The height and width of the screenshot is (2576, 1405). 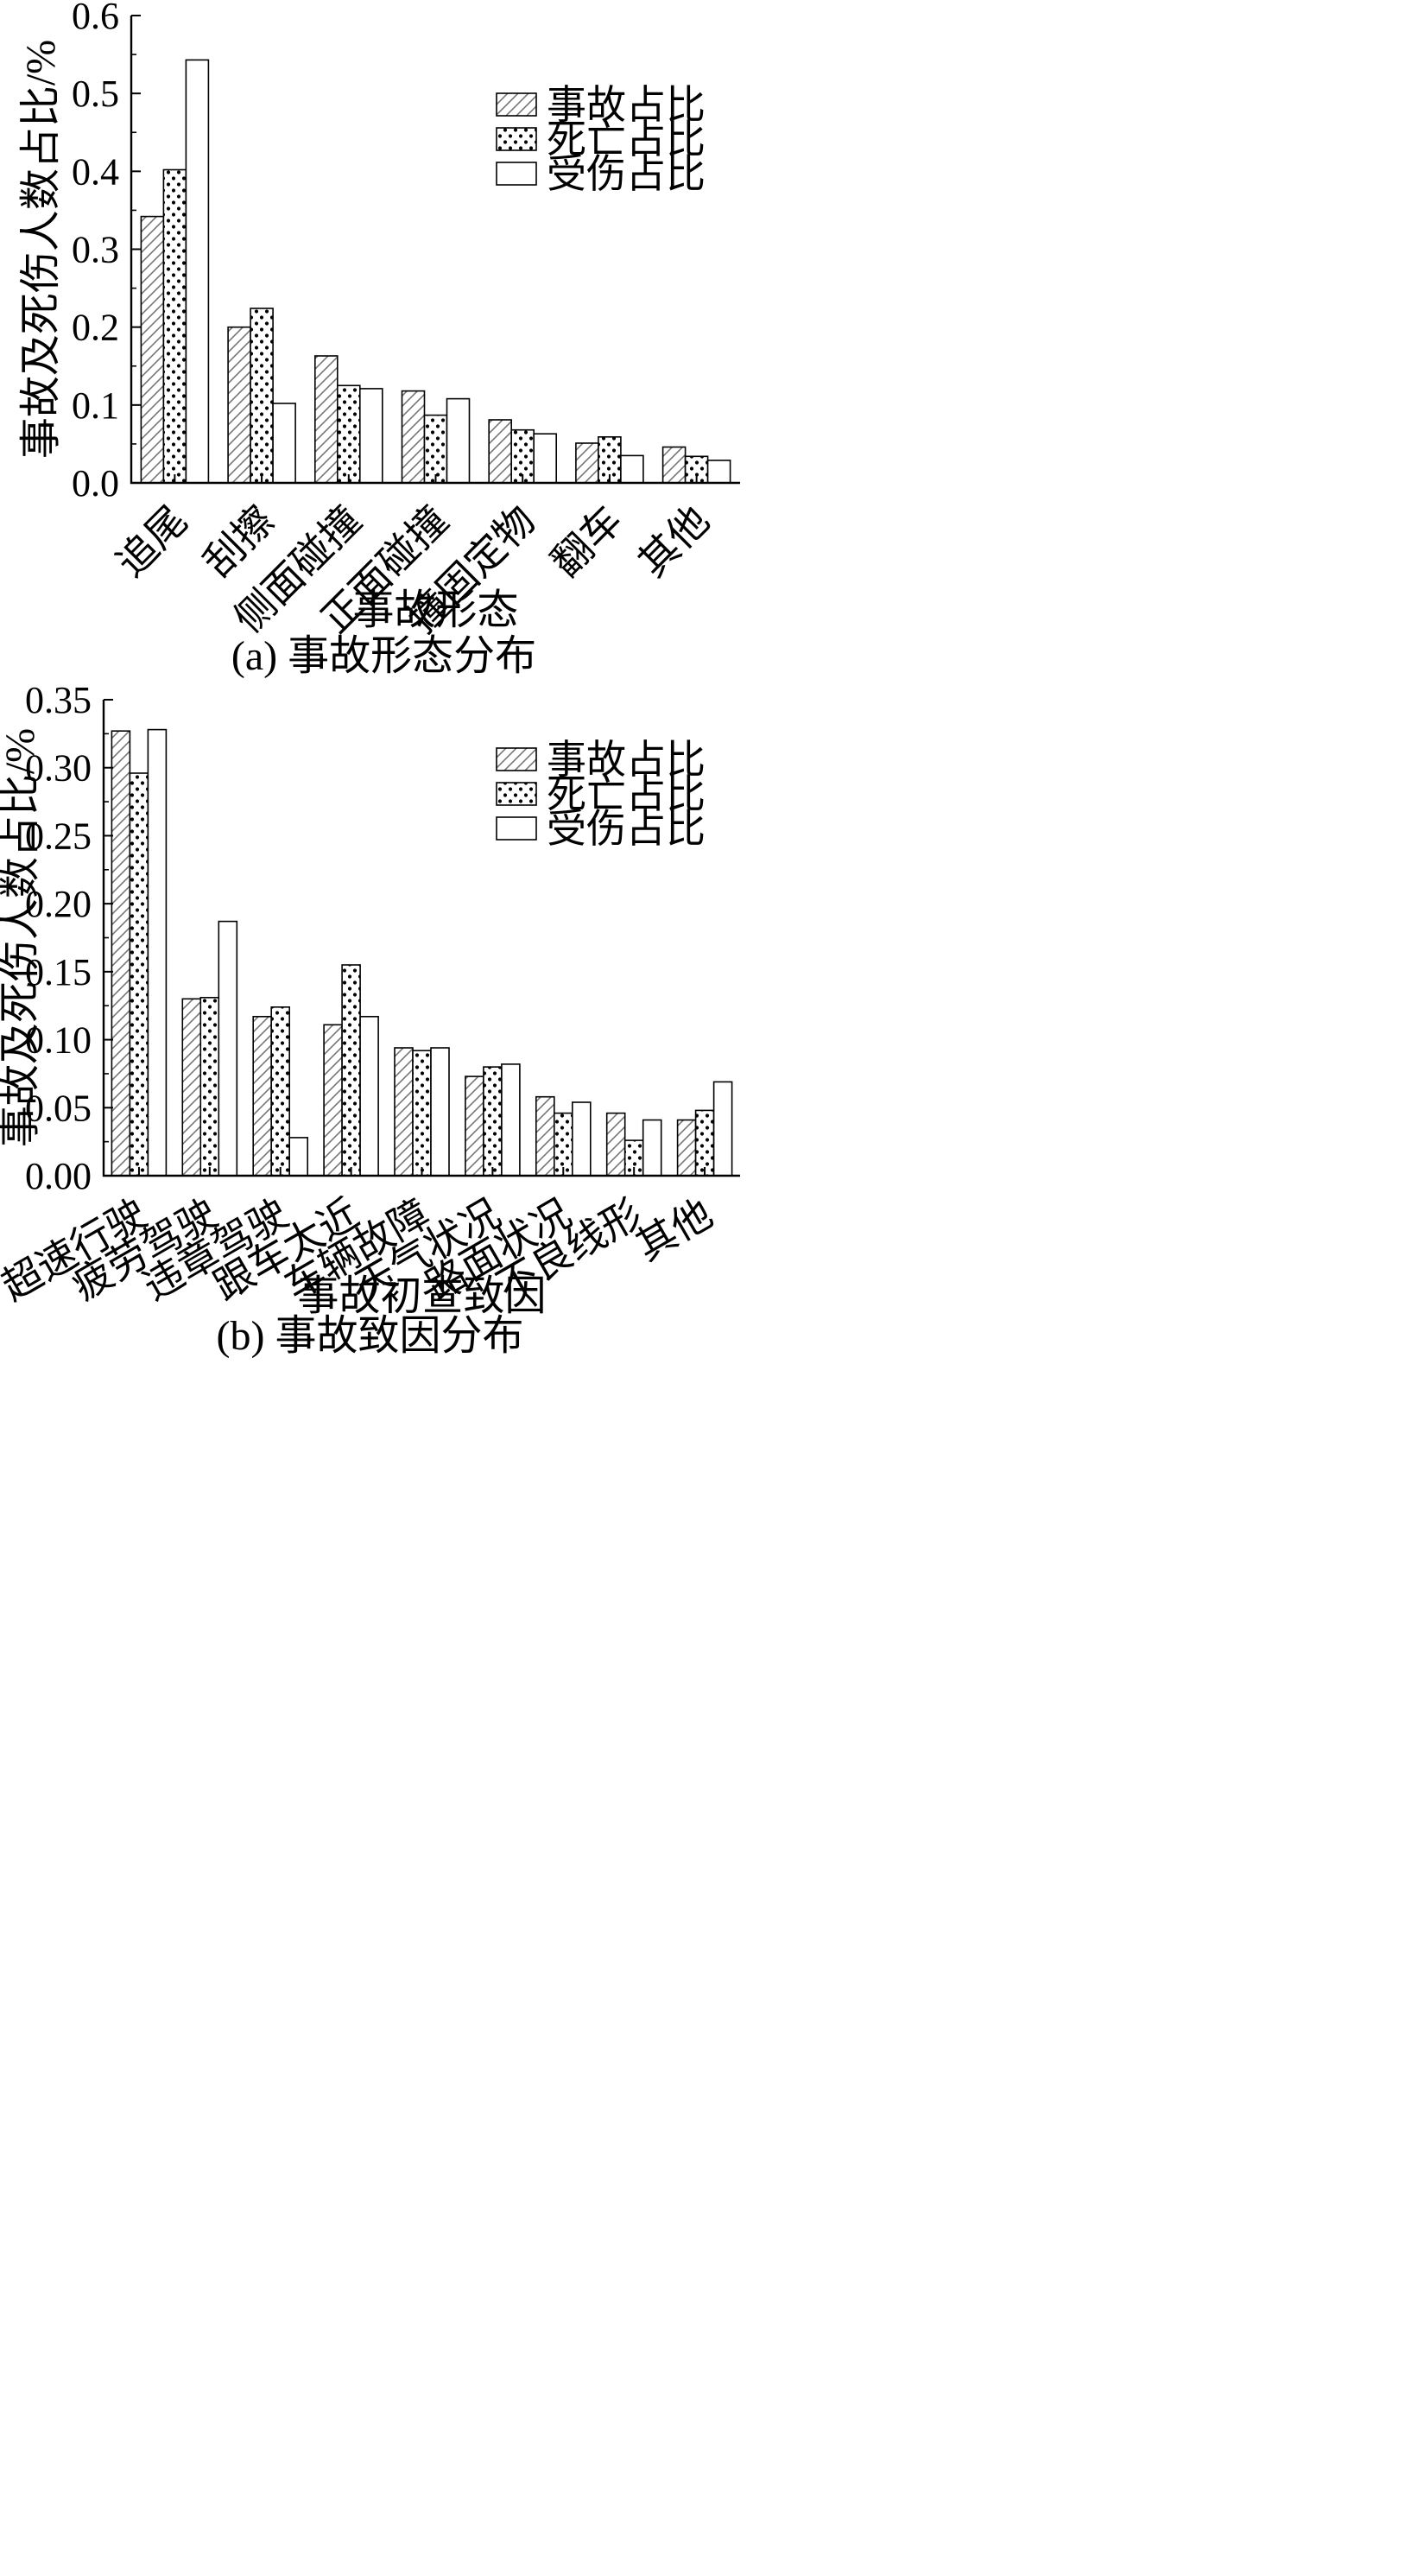 I want to click on y-tick-label: 0.15, so click(x=58, y=972).